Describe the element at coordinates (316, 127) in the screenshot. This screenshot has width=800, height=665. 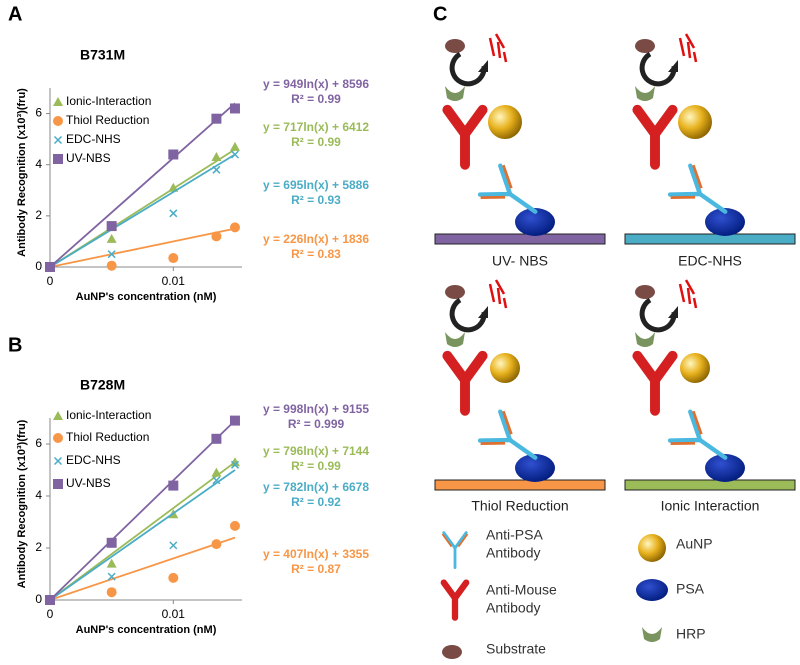
I see `fit-equation: y = 717ln(x) + 6412` at that location.